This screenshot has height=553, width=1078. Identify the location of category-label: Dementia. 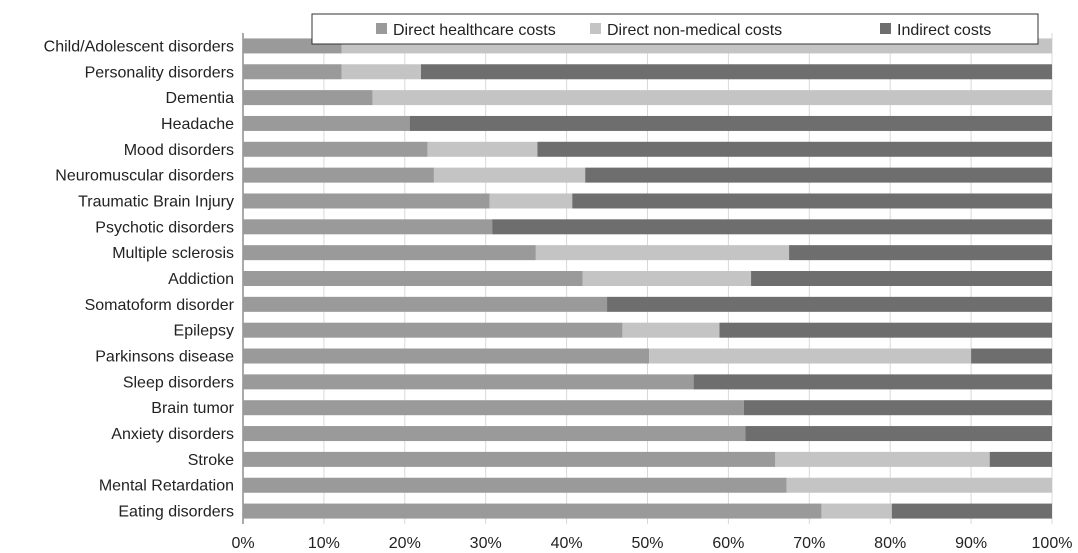
(200, 98).